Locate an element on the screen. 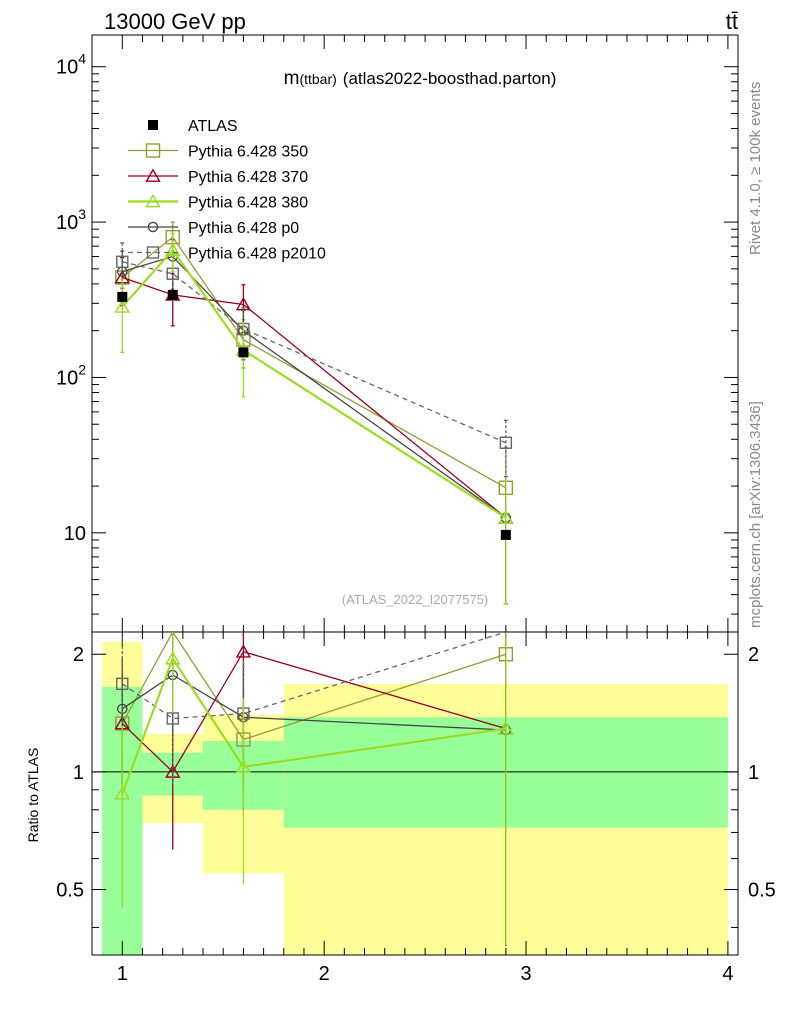 This screenshot has width=786, height=1024. y-tick-label: 10³ is located at coordinates (71, 220).